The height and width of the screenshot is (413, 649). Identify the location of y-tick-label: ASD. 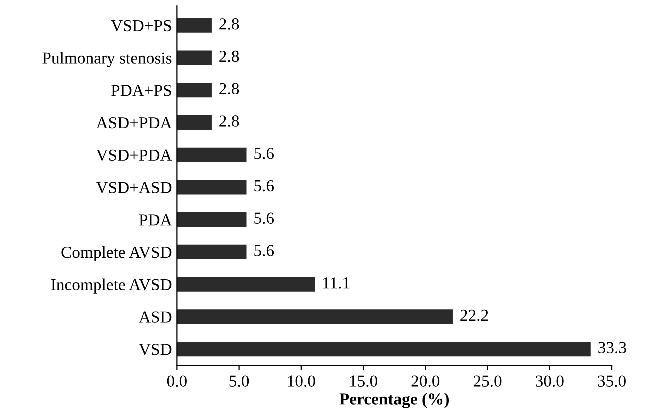
(155, 317).